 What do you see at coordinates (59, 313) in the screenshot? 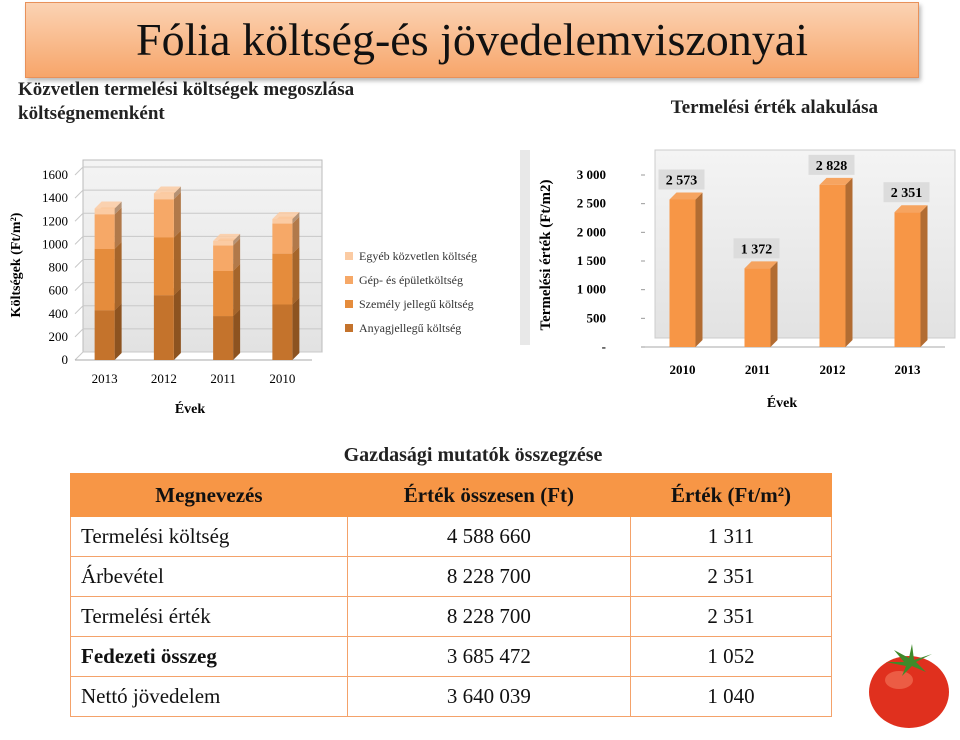
I see `y-tick-label: 400` at bounding box center [59, 313].